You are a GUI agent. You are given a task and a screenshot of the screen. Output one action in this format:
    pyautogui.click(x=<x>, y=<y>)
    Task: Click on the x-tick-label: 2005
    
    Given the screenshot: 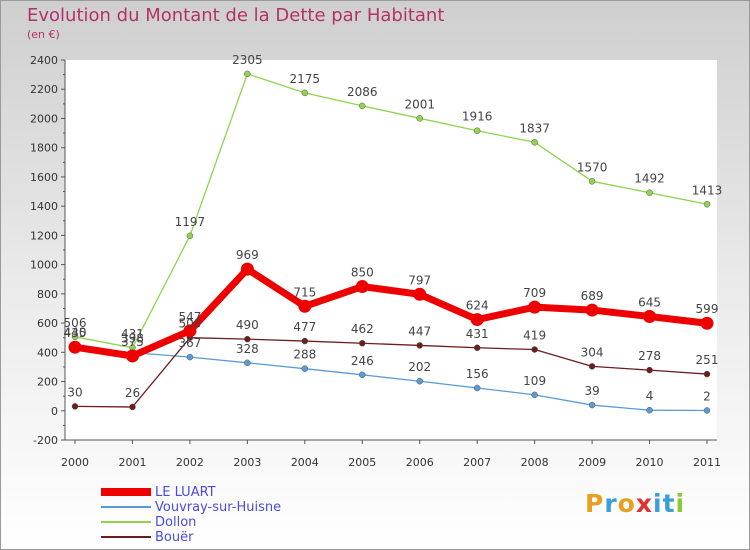 What is the action you would take?
    pyautogui.click(x=362, y=462)
    